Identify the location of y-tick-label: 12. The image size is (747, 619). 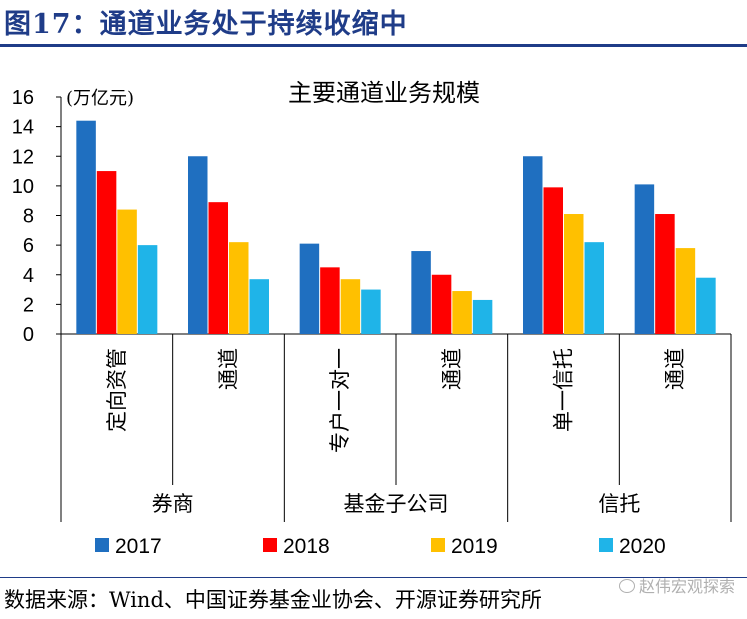
(23, 157).